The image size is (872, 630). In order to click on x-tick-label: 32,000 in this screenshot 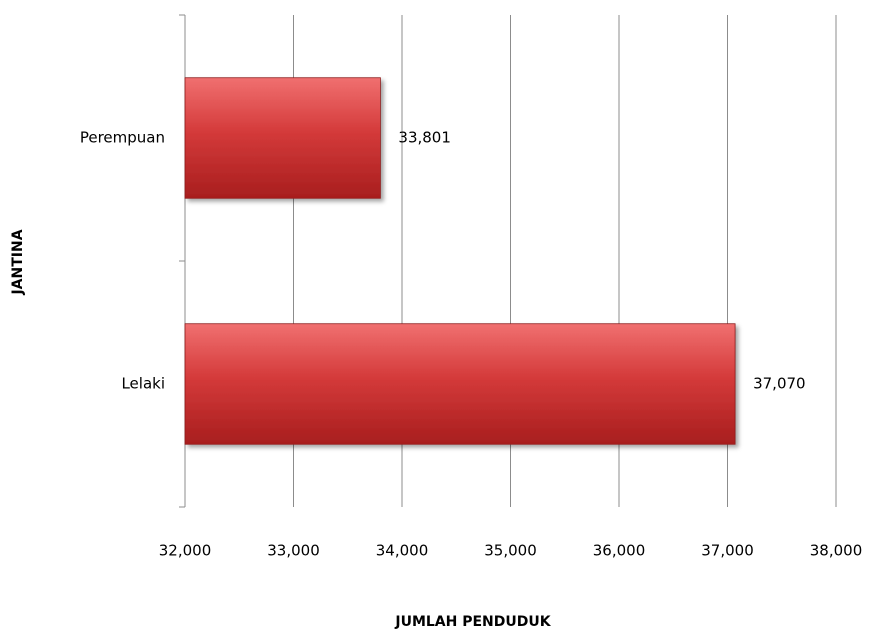, I will do `click(185, 551)`.